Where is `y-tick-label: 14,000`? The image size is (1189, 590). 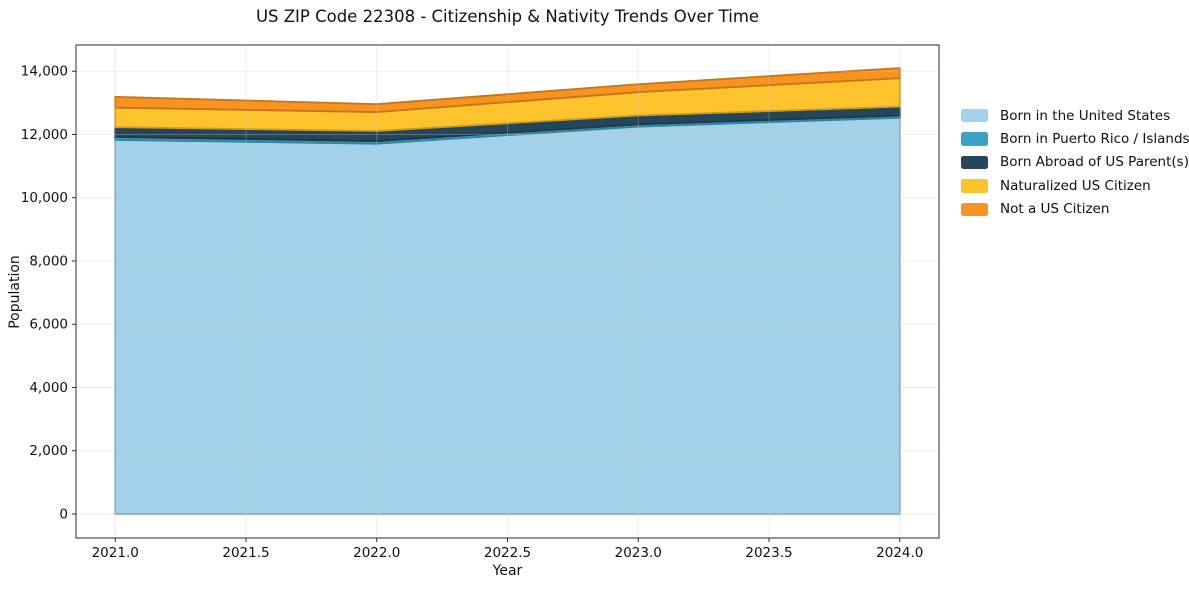 y-tick-label: 14,000 is located at coordinates (44, 72).